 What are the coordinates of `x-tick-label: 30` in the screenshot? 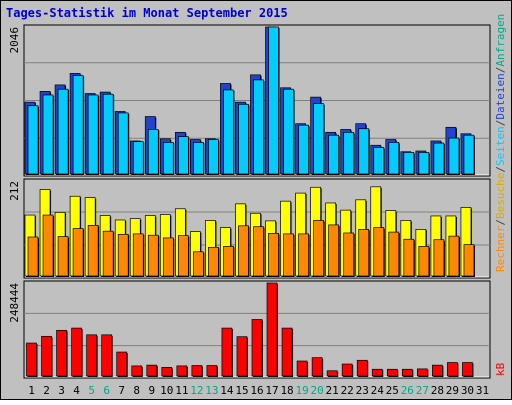 It's located at (467, 390).